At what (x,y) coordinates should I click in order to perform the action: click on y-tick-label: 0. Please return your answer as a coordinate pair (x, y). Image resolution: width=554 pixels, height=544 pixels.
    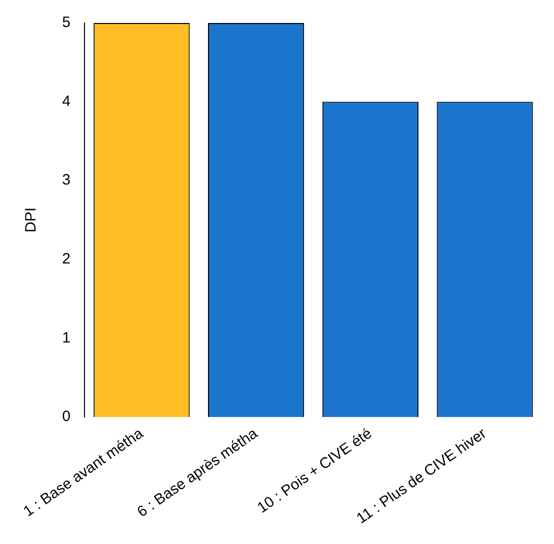
    Looking at the image, I should click on (66, 417).